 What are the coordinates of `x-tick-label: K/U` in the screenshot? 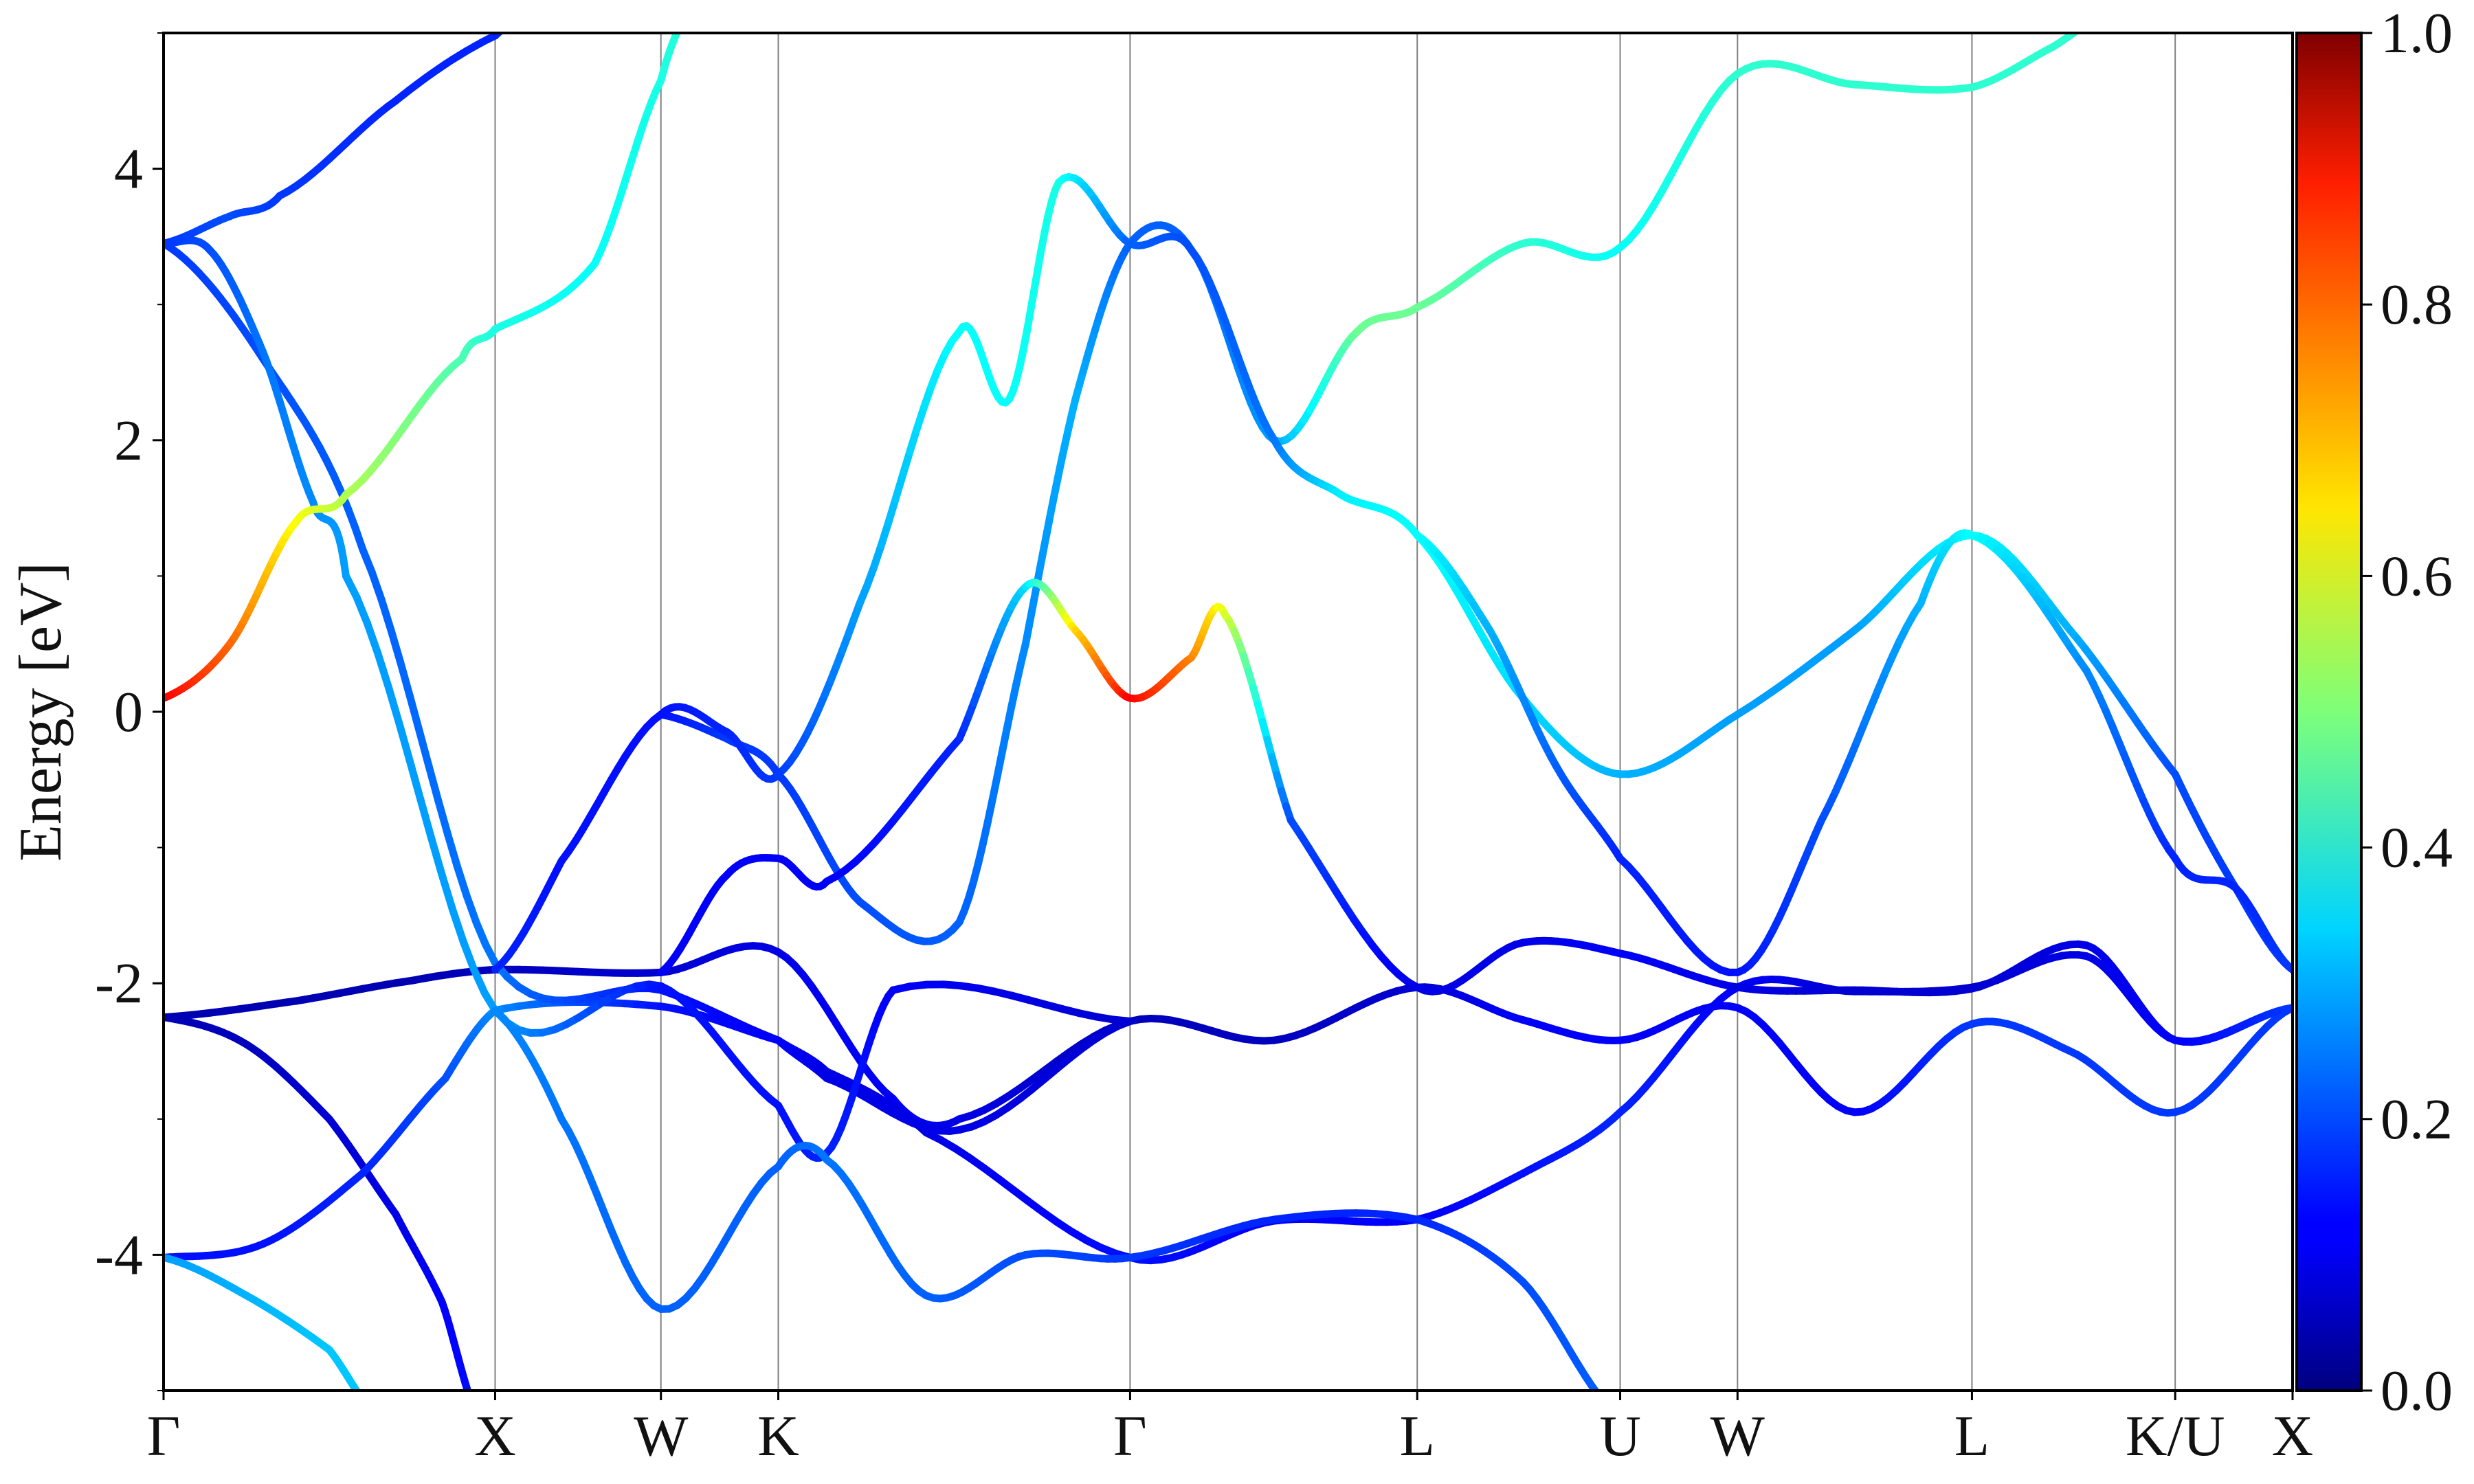 It's located at (2175, 1436).